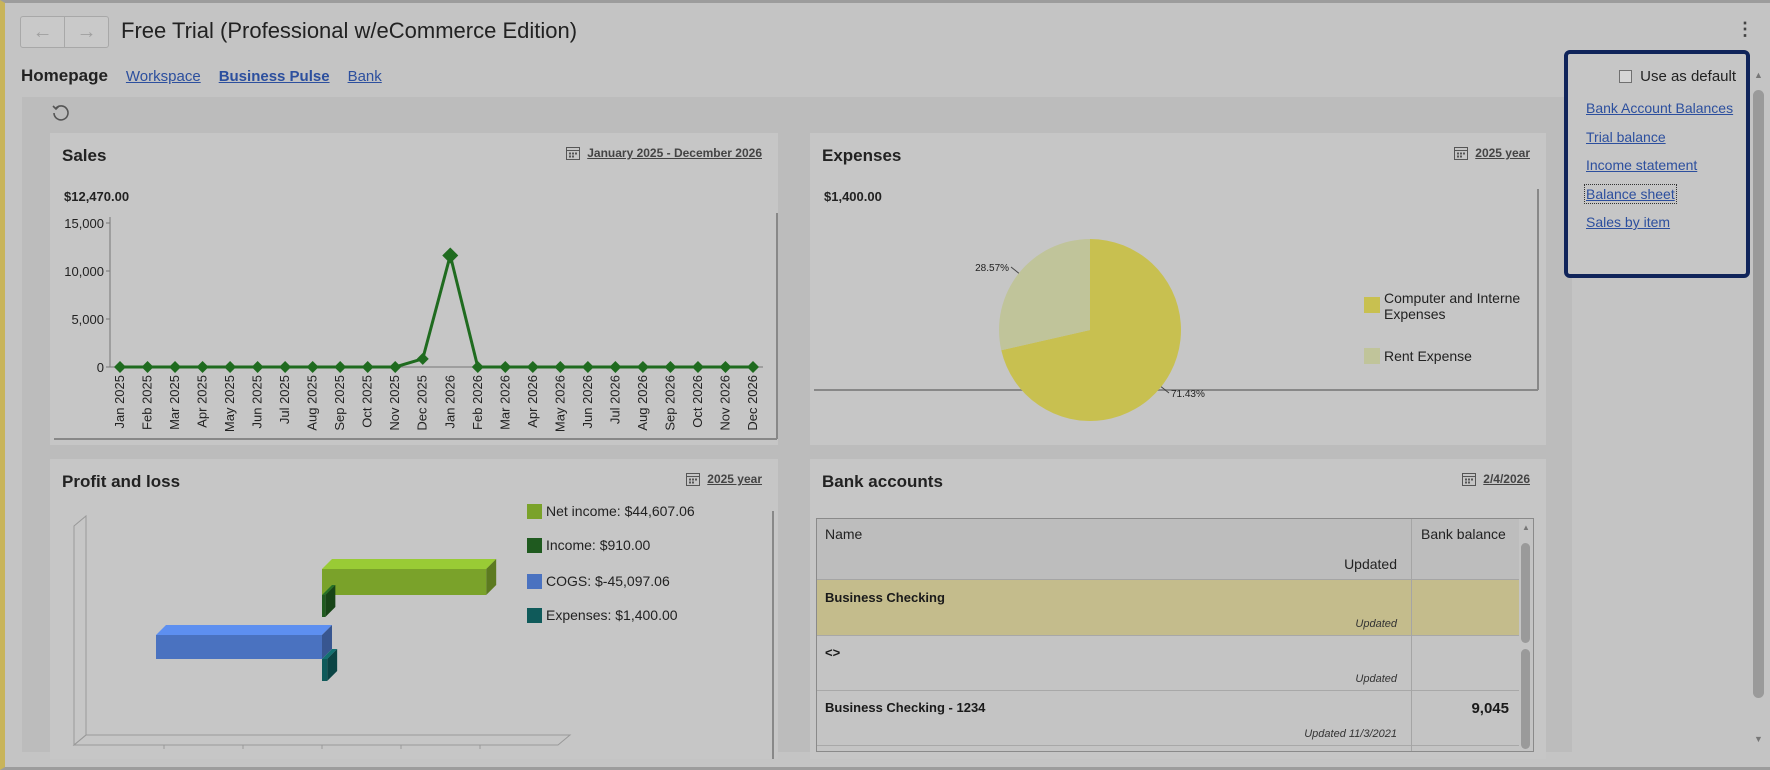  I want to click on sales-series-line, so click(436, 312).